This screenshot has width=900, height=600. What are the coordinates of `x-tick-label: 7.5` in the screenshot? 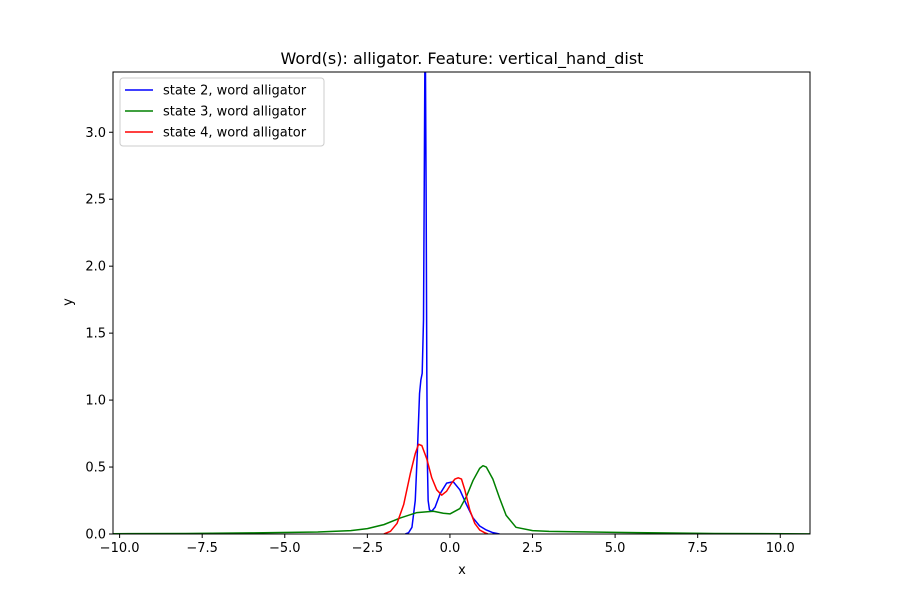 It's located at (697, 548).